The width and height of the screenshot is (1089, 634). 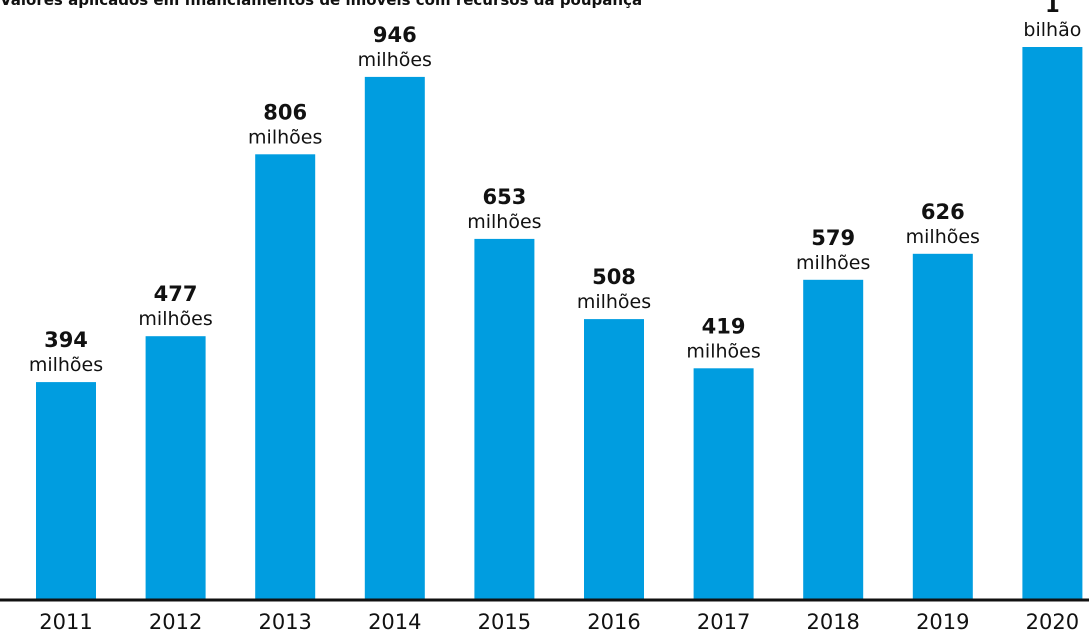 I want to click on x-tick-label-2020: 2020, so click(x=1052, y=622).